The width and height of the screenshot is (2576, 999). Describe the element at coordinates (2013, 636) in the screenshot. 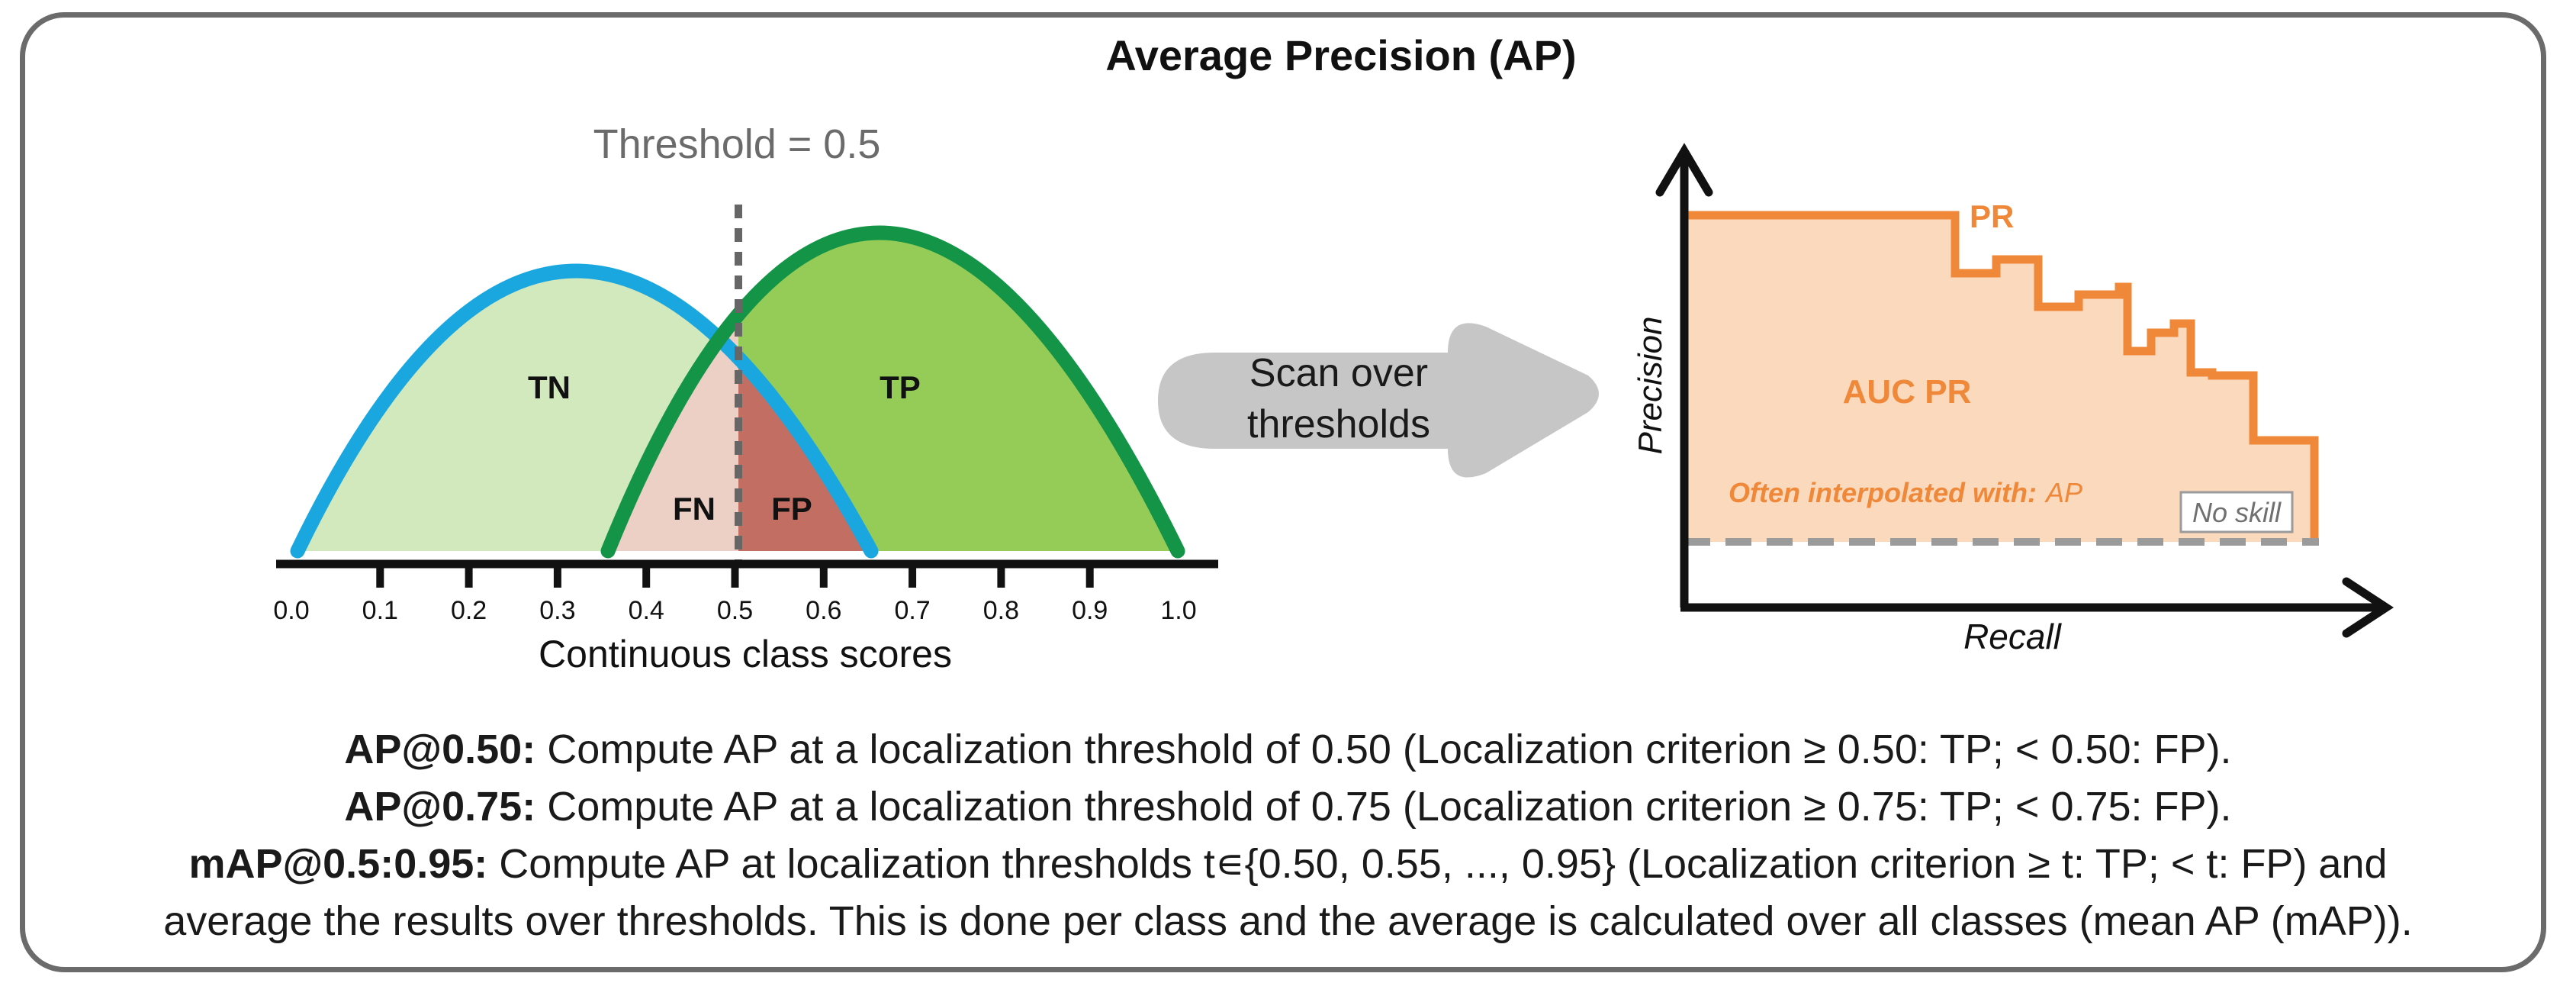

I see `recall-axis-label: Recall` at that location.